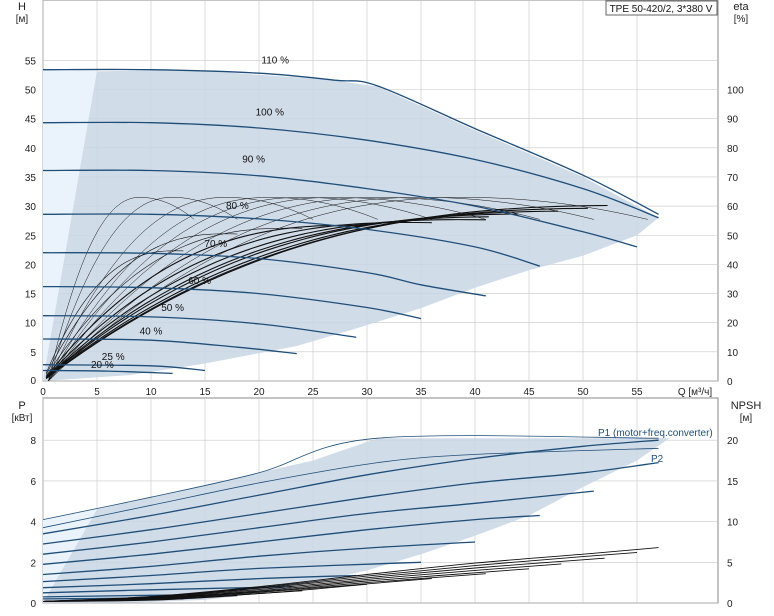 This screenshot has width=774, height=616. What do you see at coordinates (70, 225) in the screenshot?
I see `head-low-flow-zone` at bounding box center [70, 225].